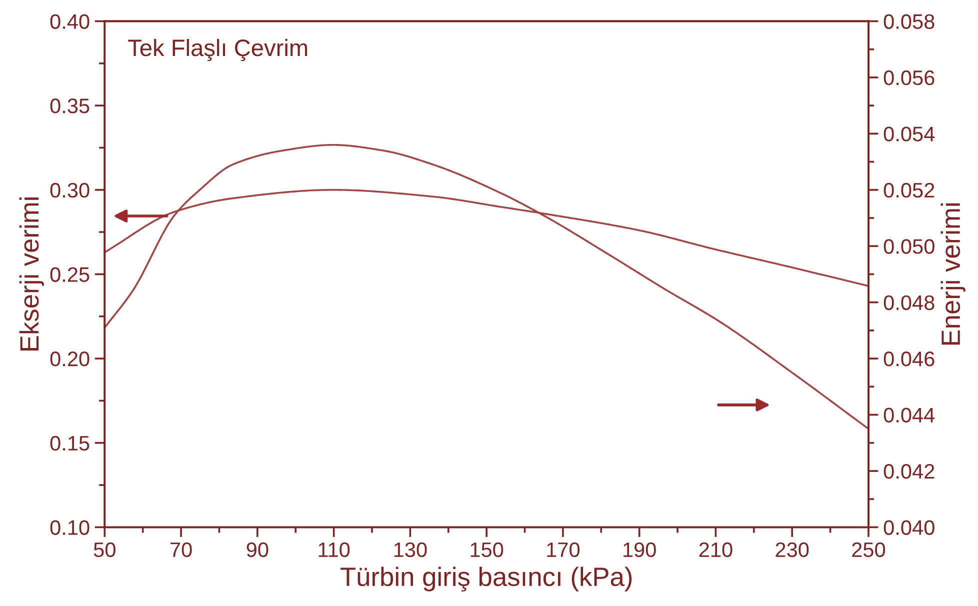 Image resolution: width=978 pixels, height=606 pixels. Describe the element at coordinates (257, 550) in the screenshot. I see `x-tick-label: 90` at that location.